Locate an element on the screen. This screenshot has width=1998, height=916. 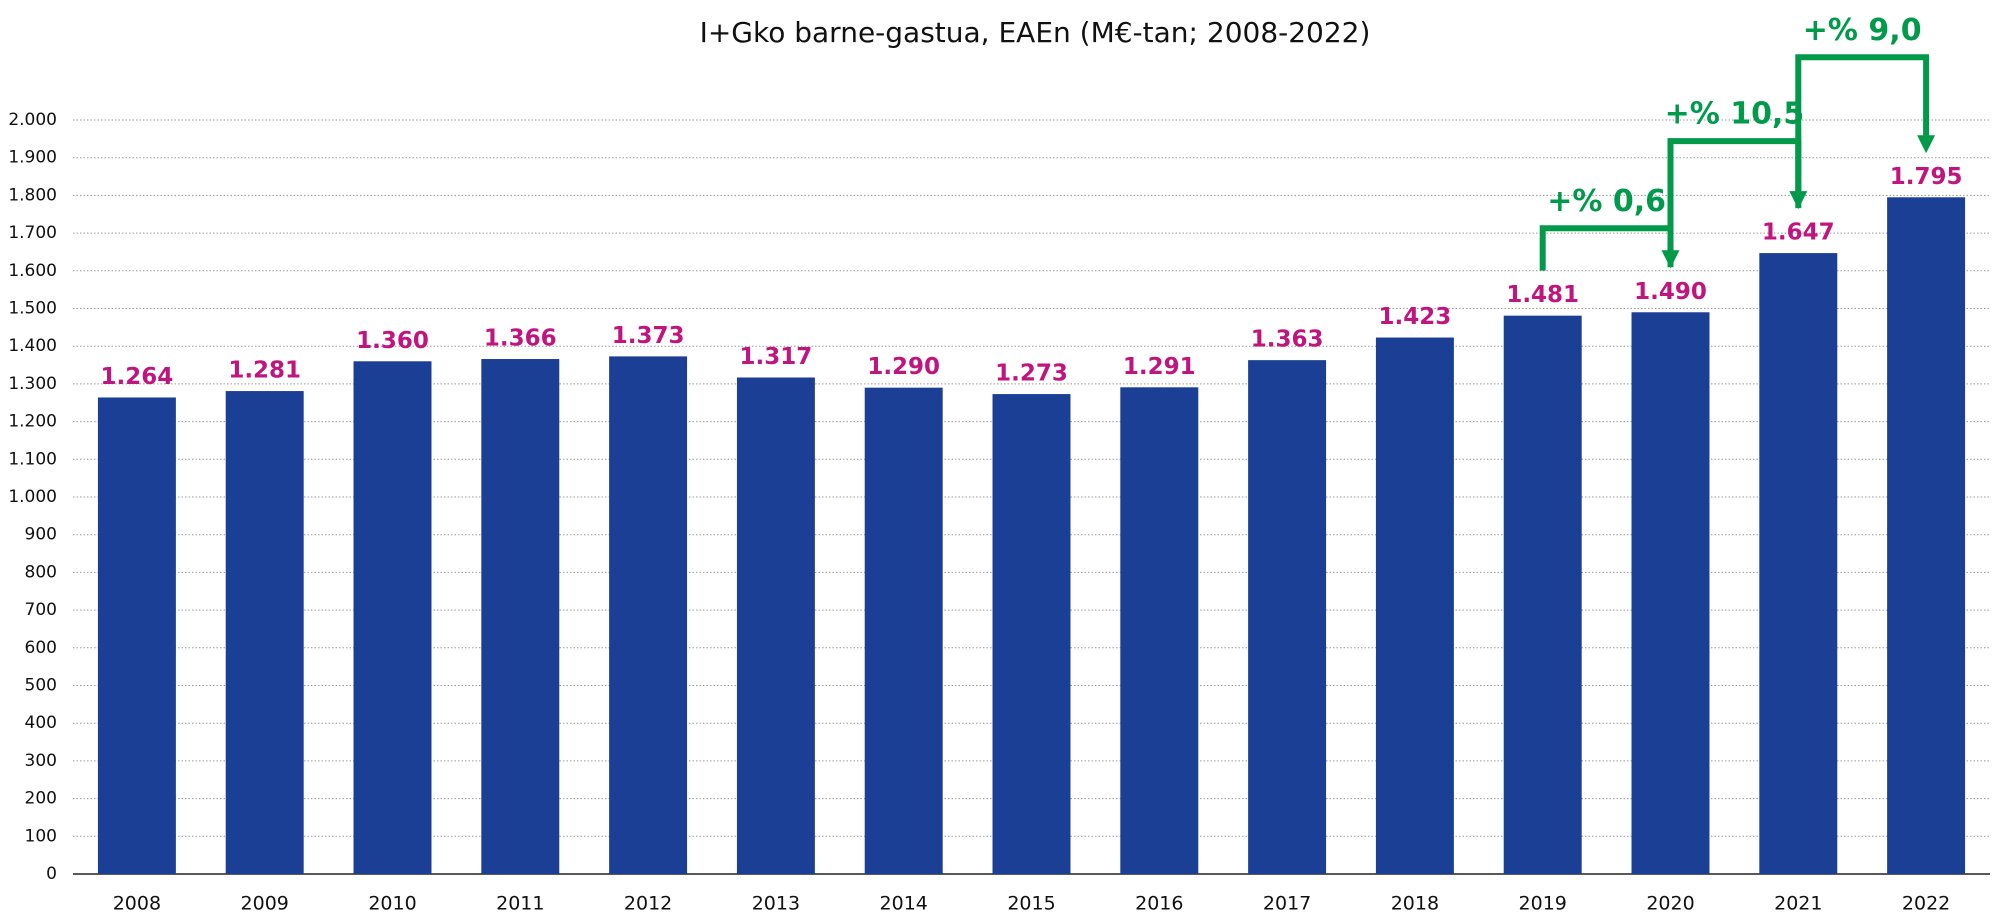
y-tick-label: 1.700 is located at coordinates (32, 233).